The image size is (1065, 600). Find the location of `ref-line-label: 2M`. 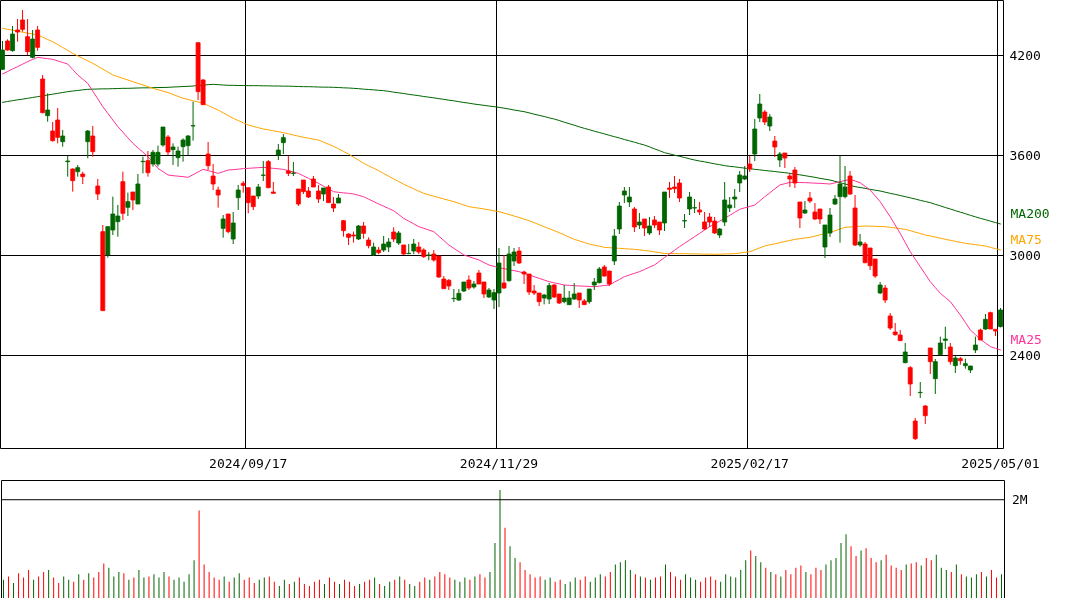

ref-line-label: 2M is located at coordinates (1020, 499).